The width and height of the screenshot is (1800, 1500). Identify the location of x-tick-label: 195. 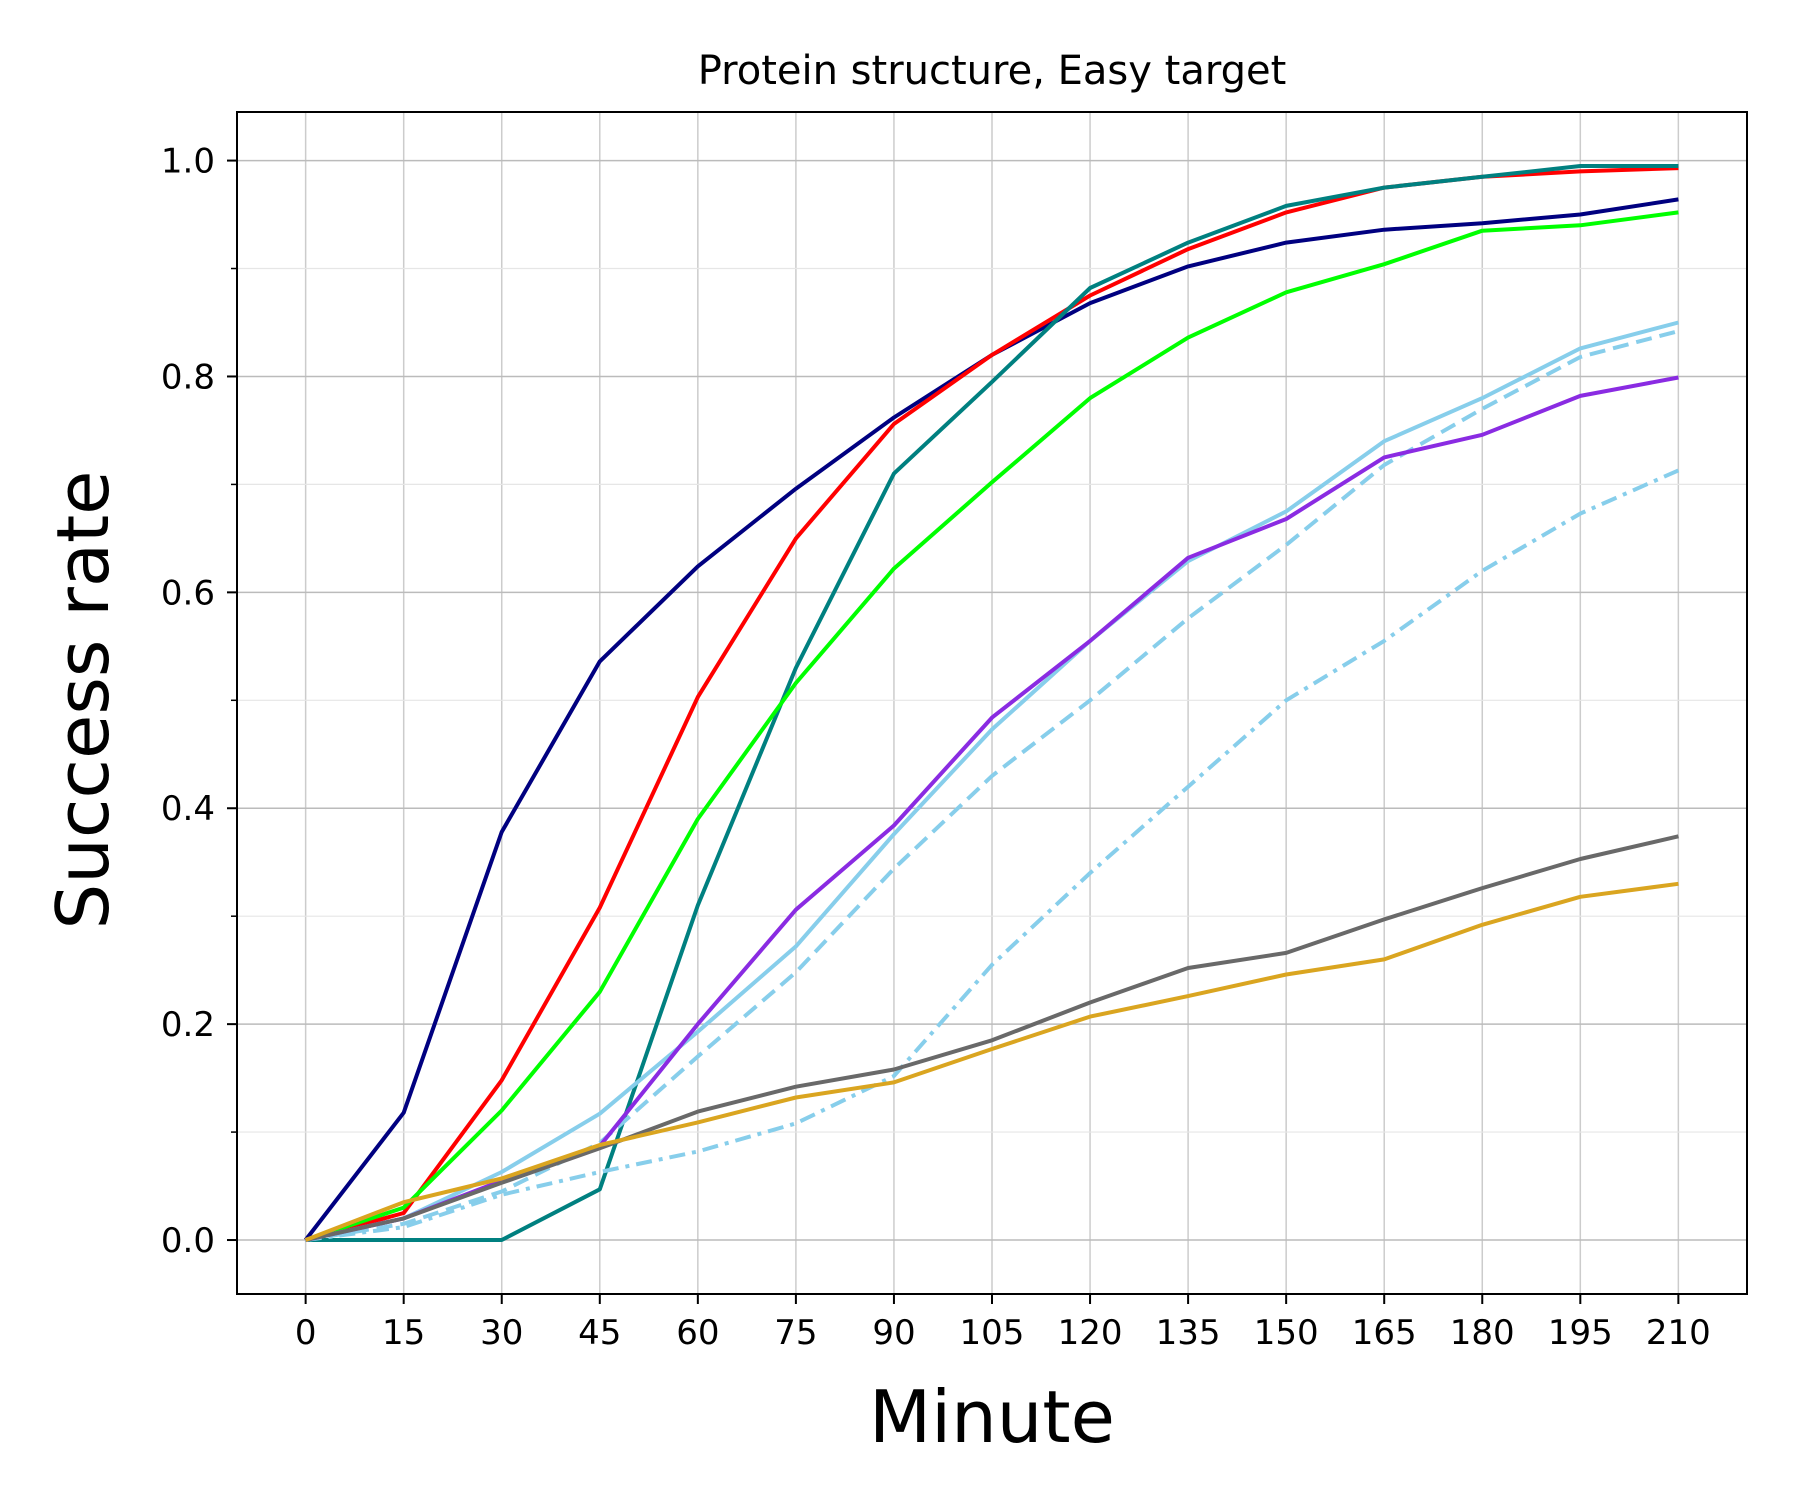
(1580, 1333).